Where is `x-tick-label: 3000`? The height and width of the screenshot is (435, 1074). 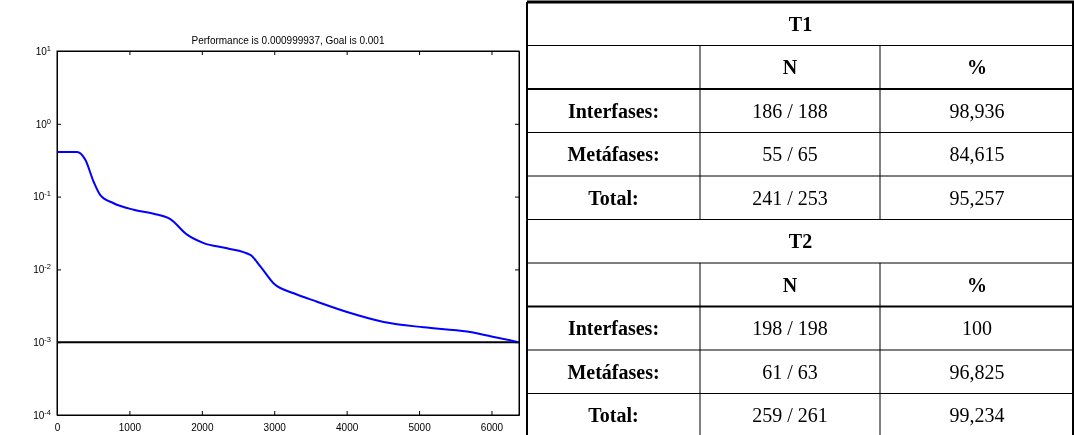
x-tick-label: 3000 is located at coordinates (275, 427).